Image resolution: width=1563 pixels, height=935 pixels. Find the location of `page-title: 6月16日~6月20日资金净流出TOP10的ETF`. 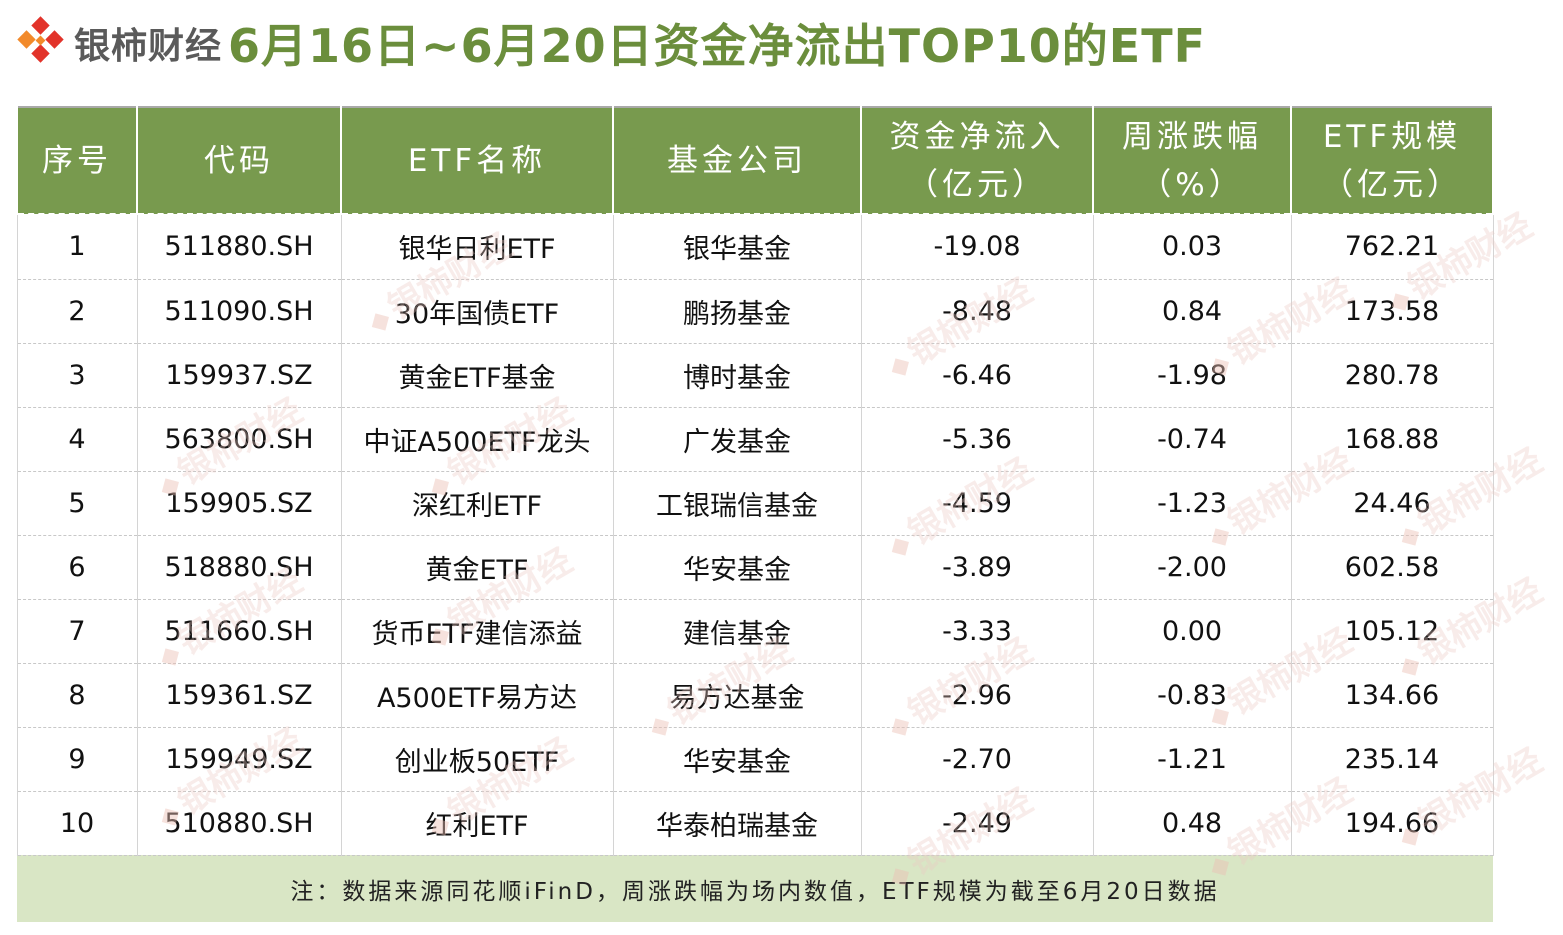

page-title: 6月16日~6月20日资金净流出TOP10的ETF is located at coordinates (717, 46).